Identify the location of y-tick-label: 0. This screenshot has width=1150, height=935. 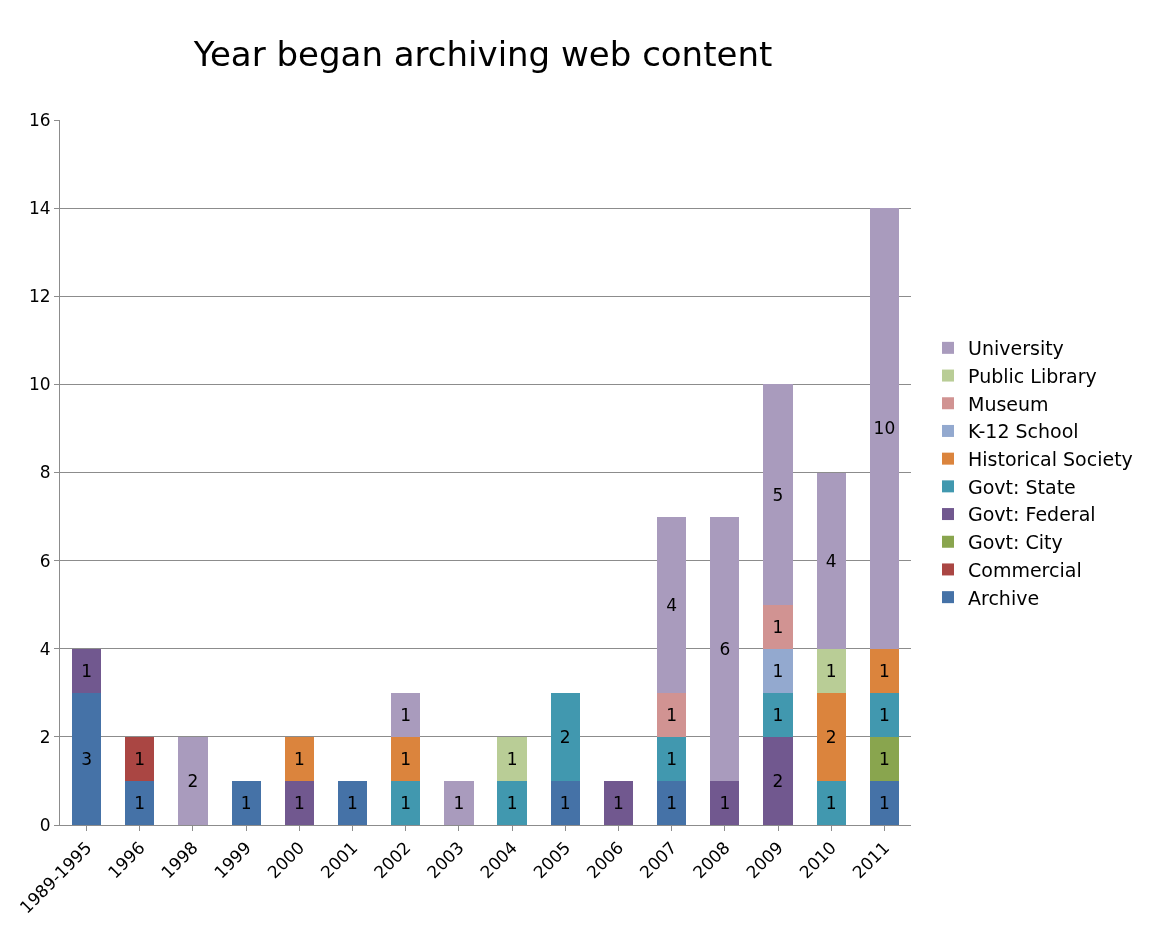
(45, 824).